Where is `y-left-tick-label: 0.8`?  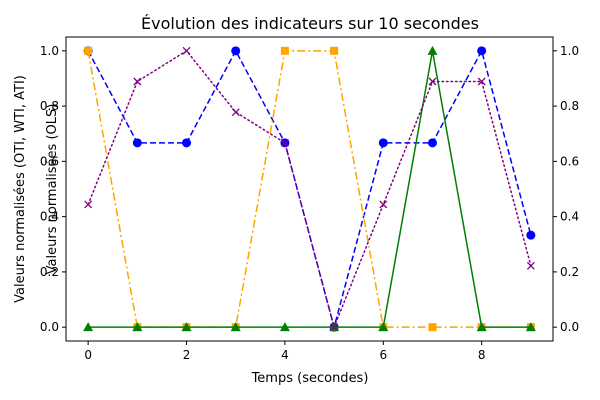
y-left-tick-label: 0.8 is located at coordinates (49, 106).